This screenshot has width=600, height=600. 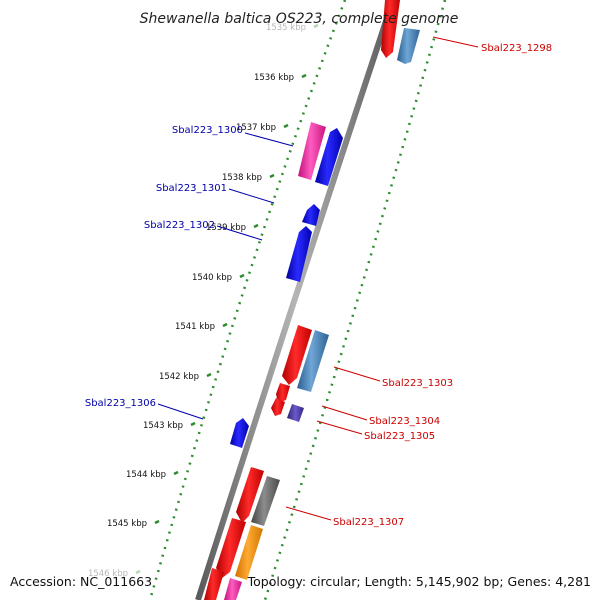 I want to click on gene-arrow-purple, so click(x=295, y=413).